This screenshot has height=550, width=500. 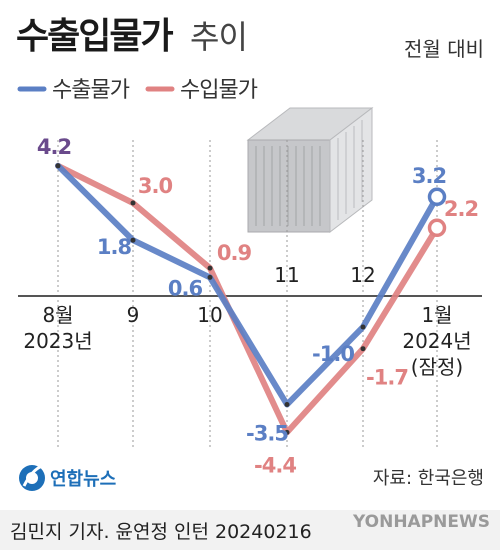 I want to click on x-tick-label: 9, so click(x=133, y=315).